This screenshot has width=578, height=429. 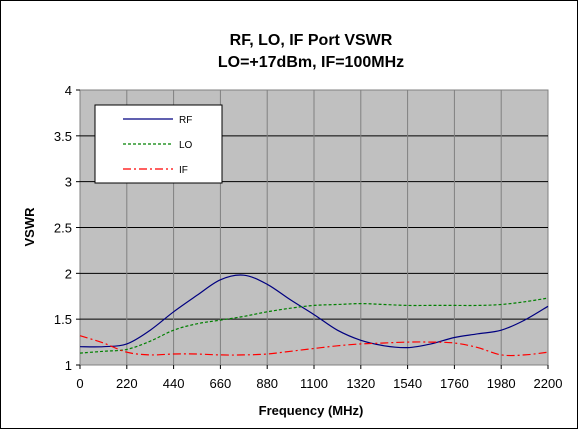 I want to click on series-line-rf, so click(x=314, y=311).